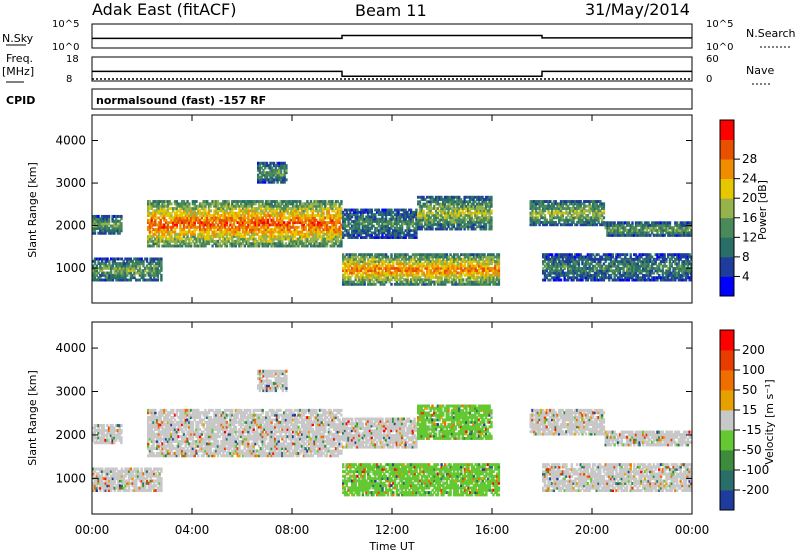 This screenshot has height=554, width=800. I want to click on cpid-text: normalsound (fast) -157 RF, so click(181, 100).